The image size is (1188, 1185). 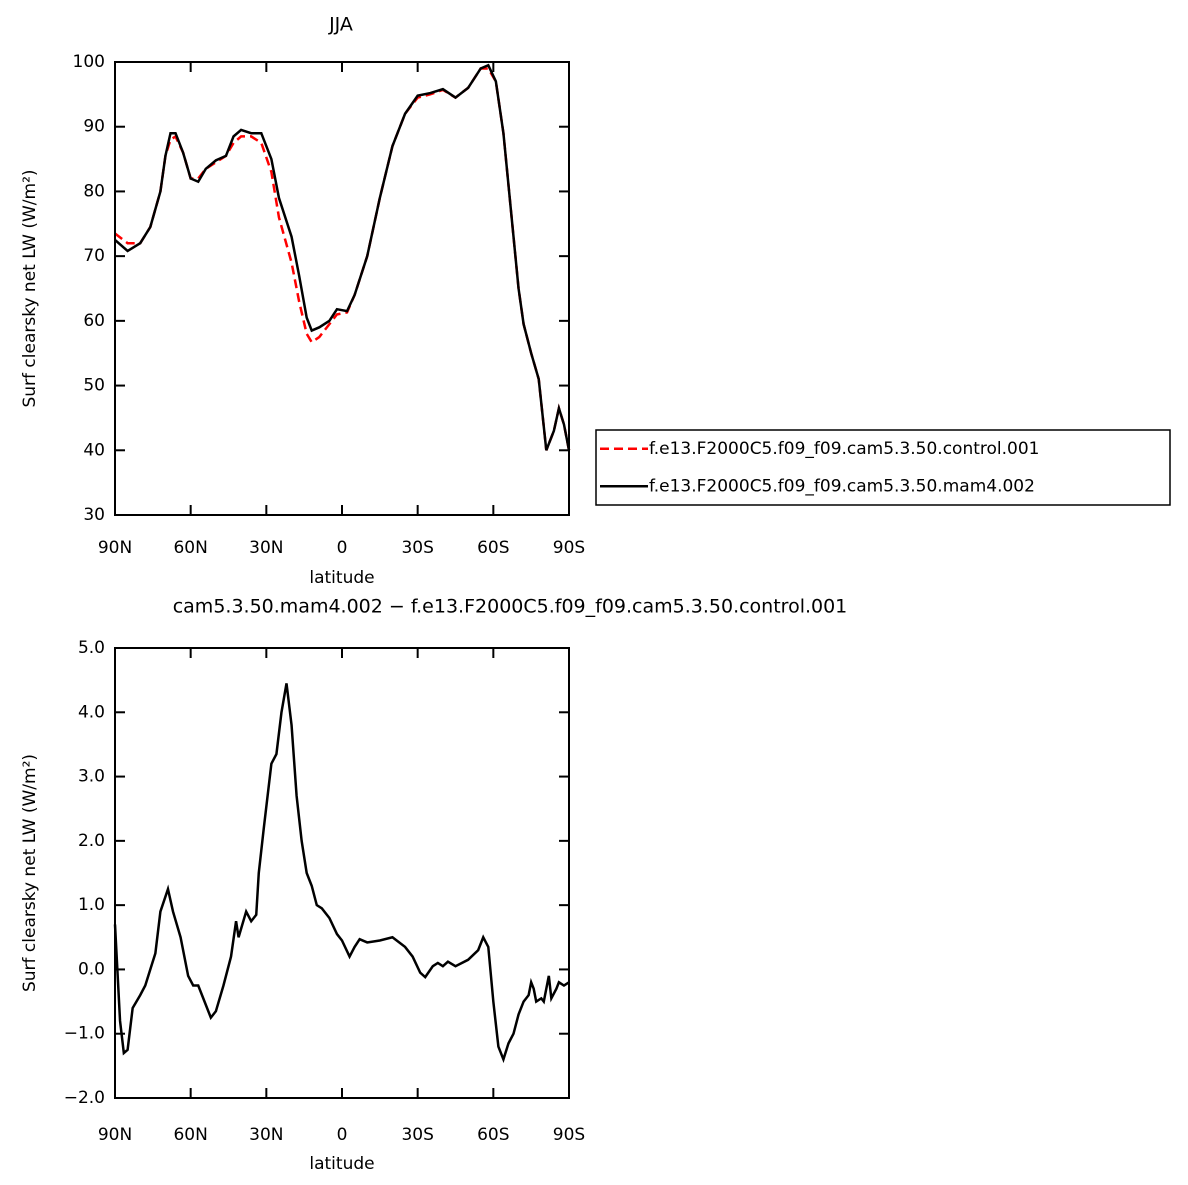 What do you see at coordinates (94, 127) in the screenshot?
I see `y-tick-label: 90` at bounding box center [94, 127].